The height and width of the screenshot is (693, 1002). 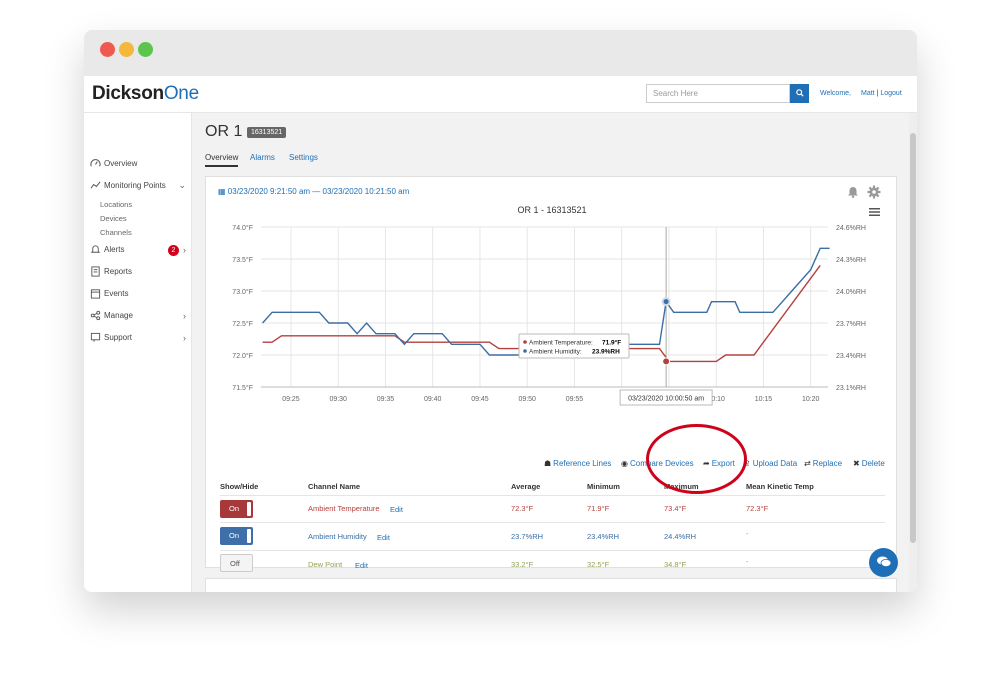 What do you see at coordinates (95, 271) in the screenshot?
I see `report-icon` at bounding box center [95, 271].